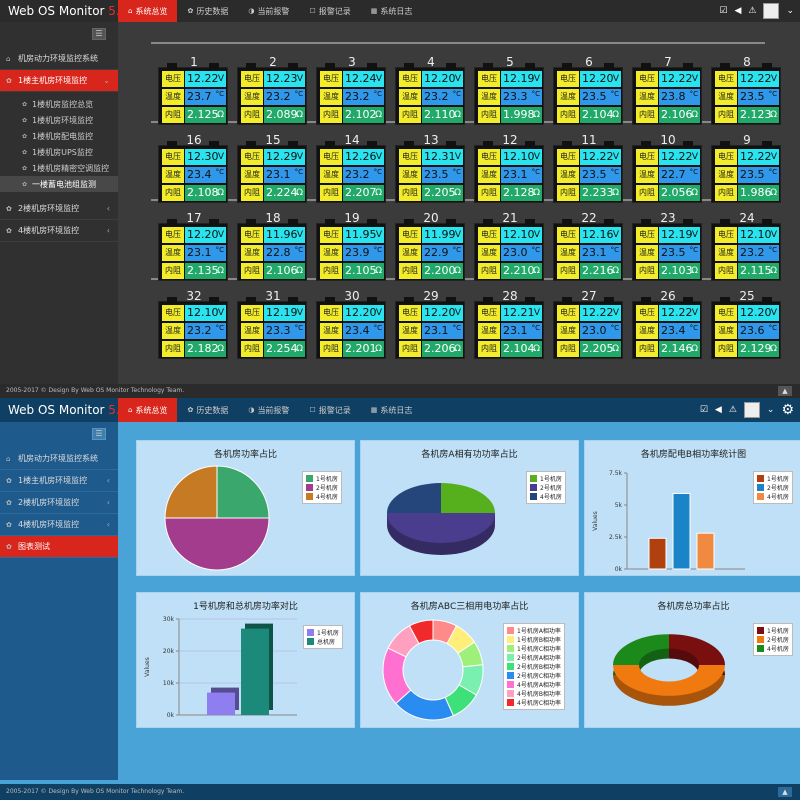 This screenshot has height=800, width=800. Describe the element at coordinates (534, 702) in the screenshot. I see `legend-item: 4号机房C相功率` at that location.